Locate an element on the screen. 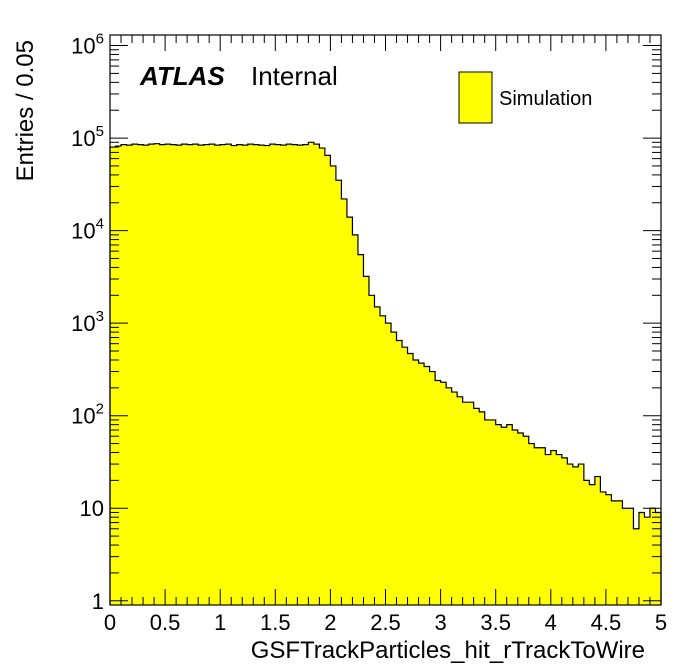 The image size is (696, 672). x-tick-label: 2.5 is located at coordinates (385, 622).